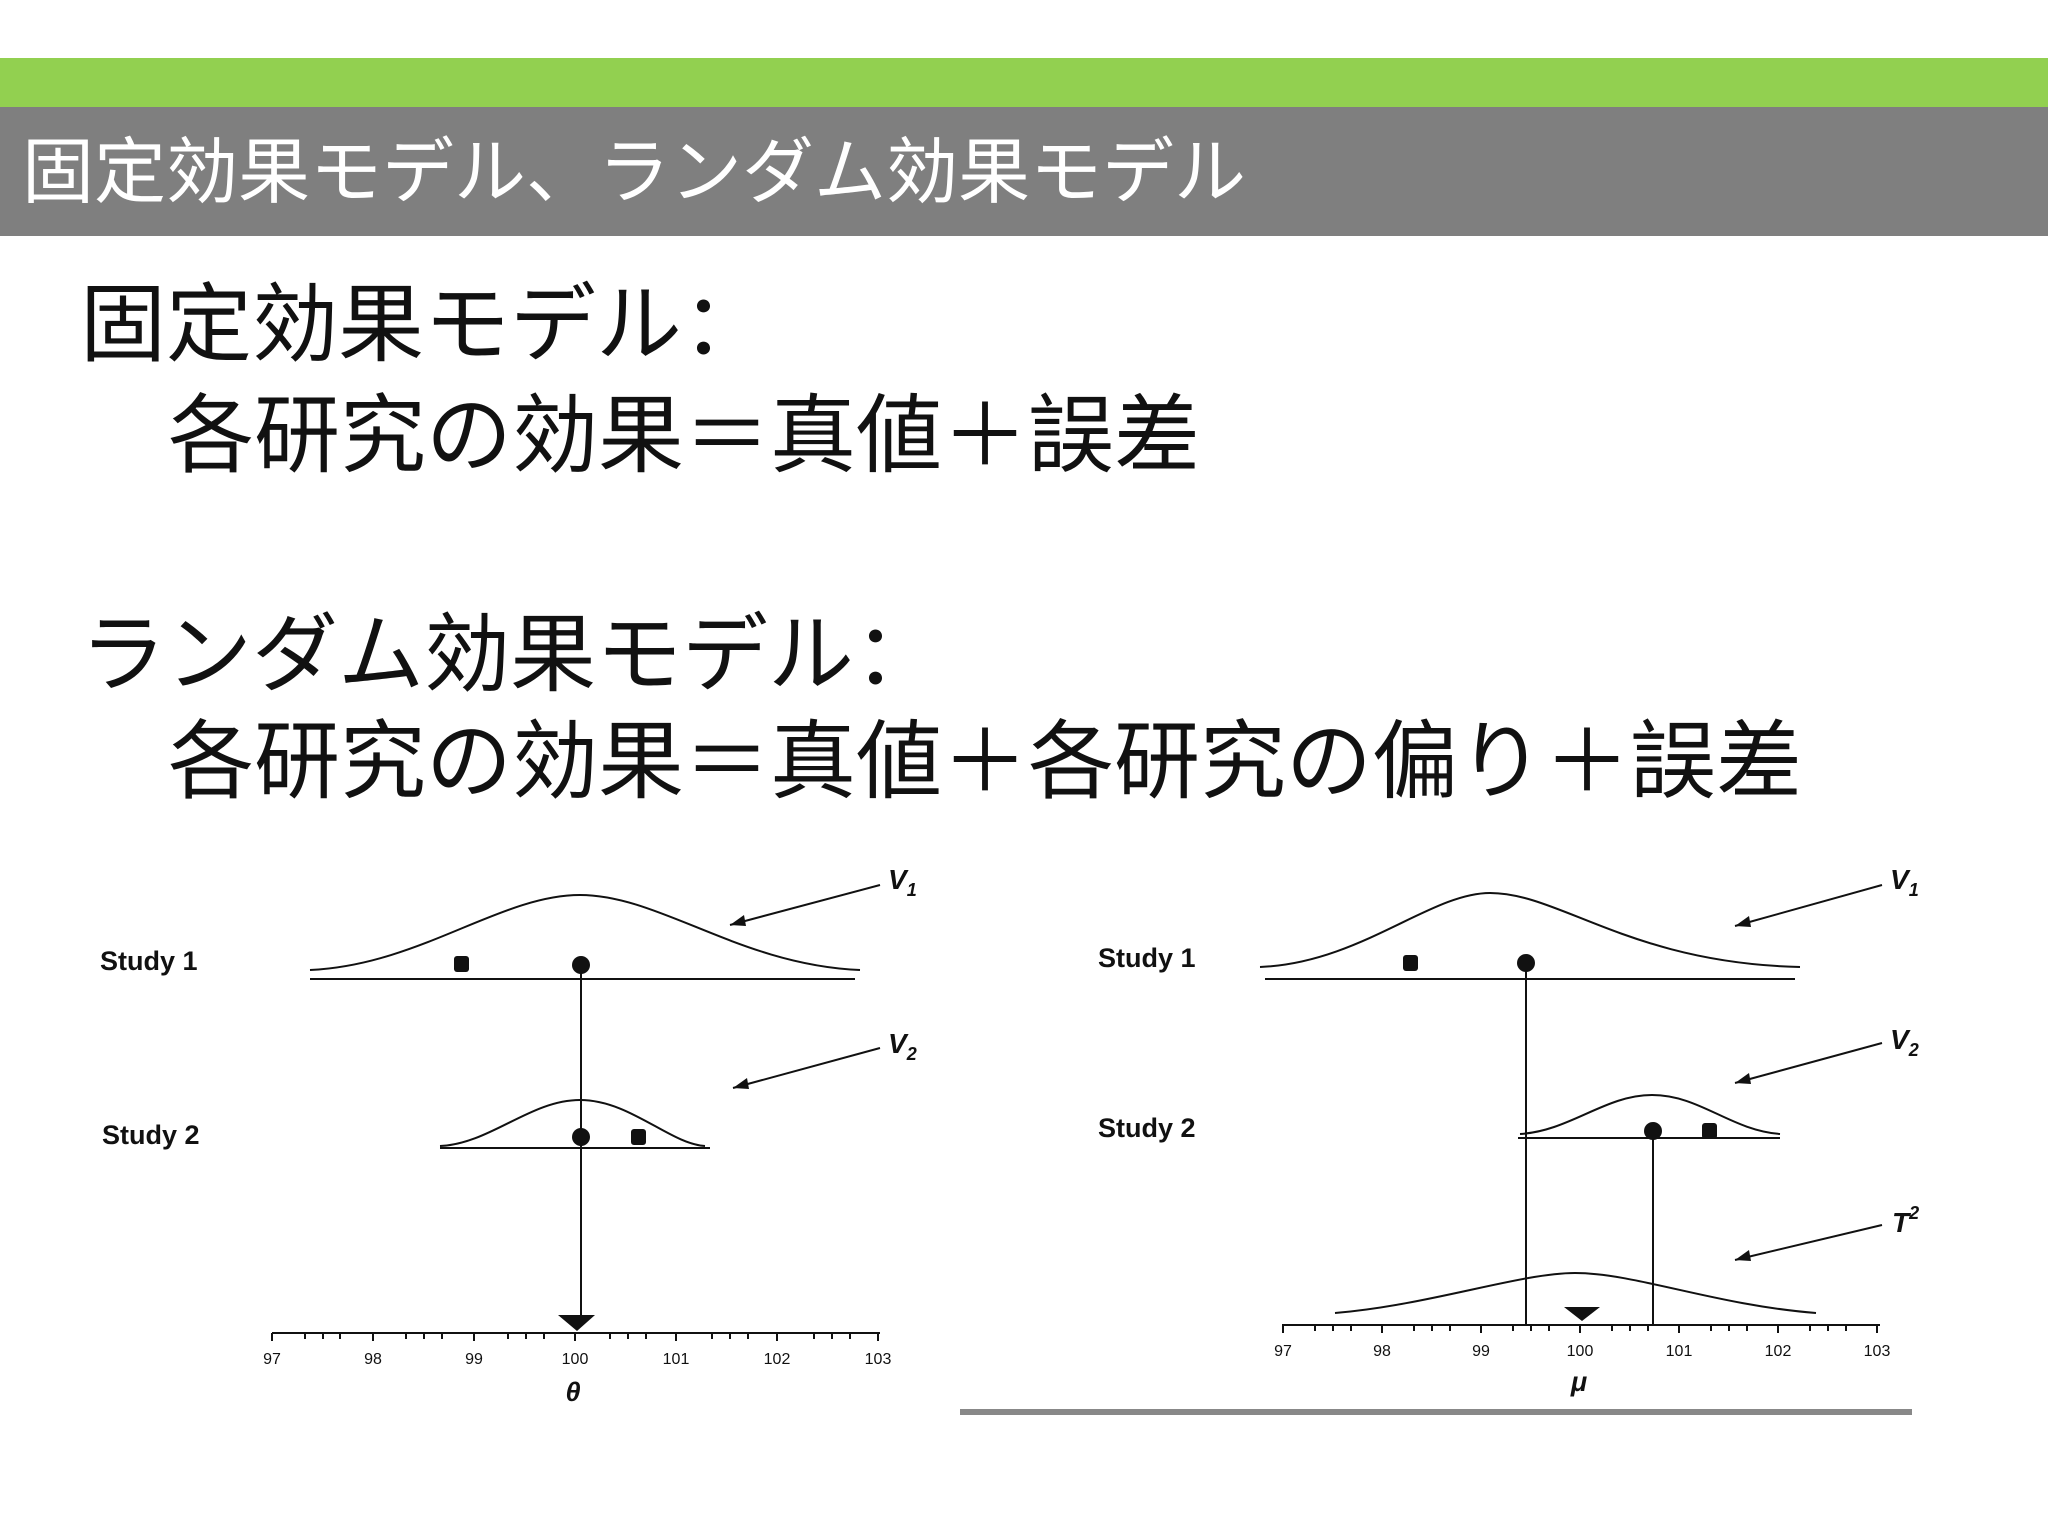 The image size is (2048, 1536). I want to click on slide-title: 固定効果モデル、ランダム効果モデル, so click(634, 171).